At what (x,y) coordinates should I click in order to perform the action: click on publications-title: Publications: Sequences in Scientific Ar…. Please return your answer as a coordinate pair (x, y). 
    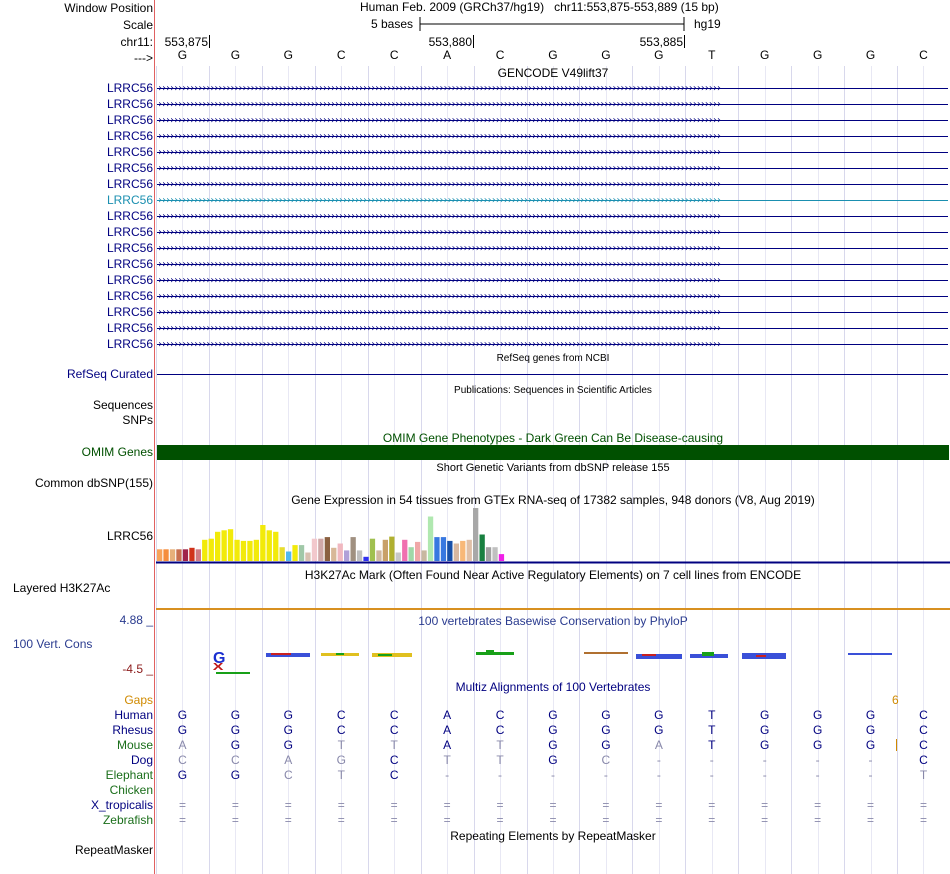
    Looking at the image, I should click on (553, 390).